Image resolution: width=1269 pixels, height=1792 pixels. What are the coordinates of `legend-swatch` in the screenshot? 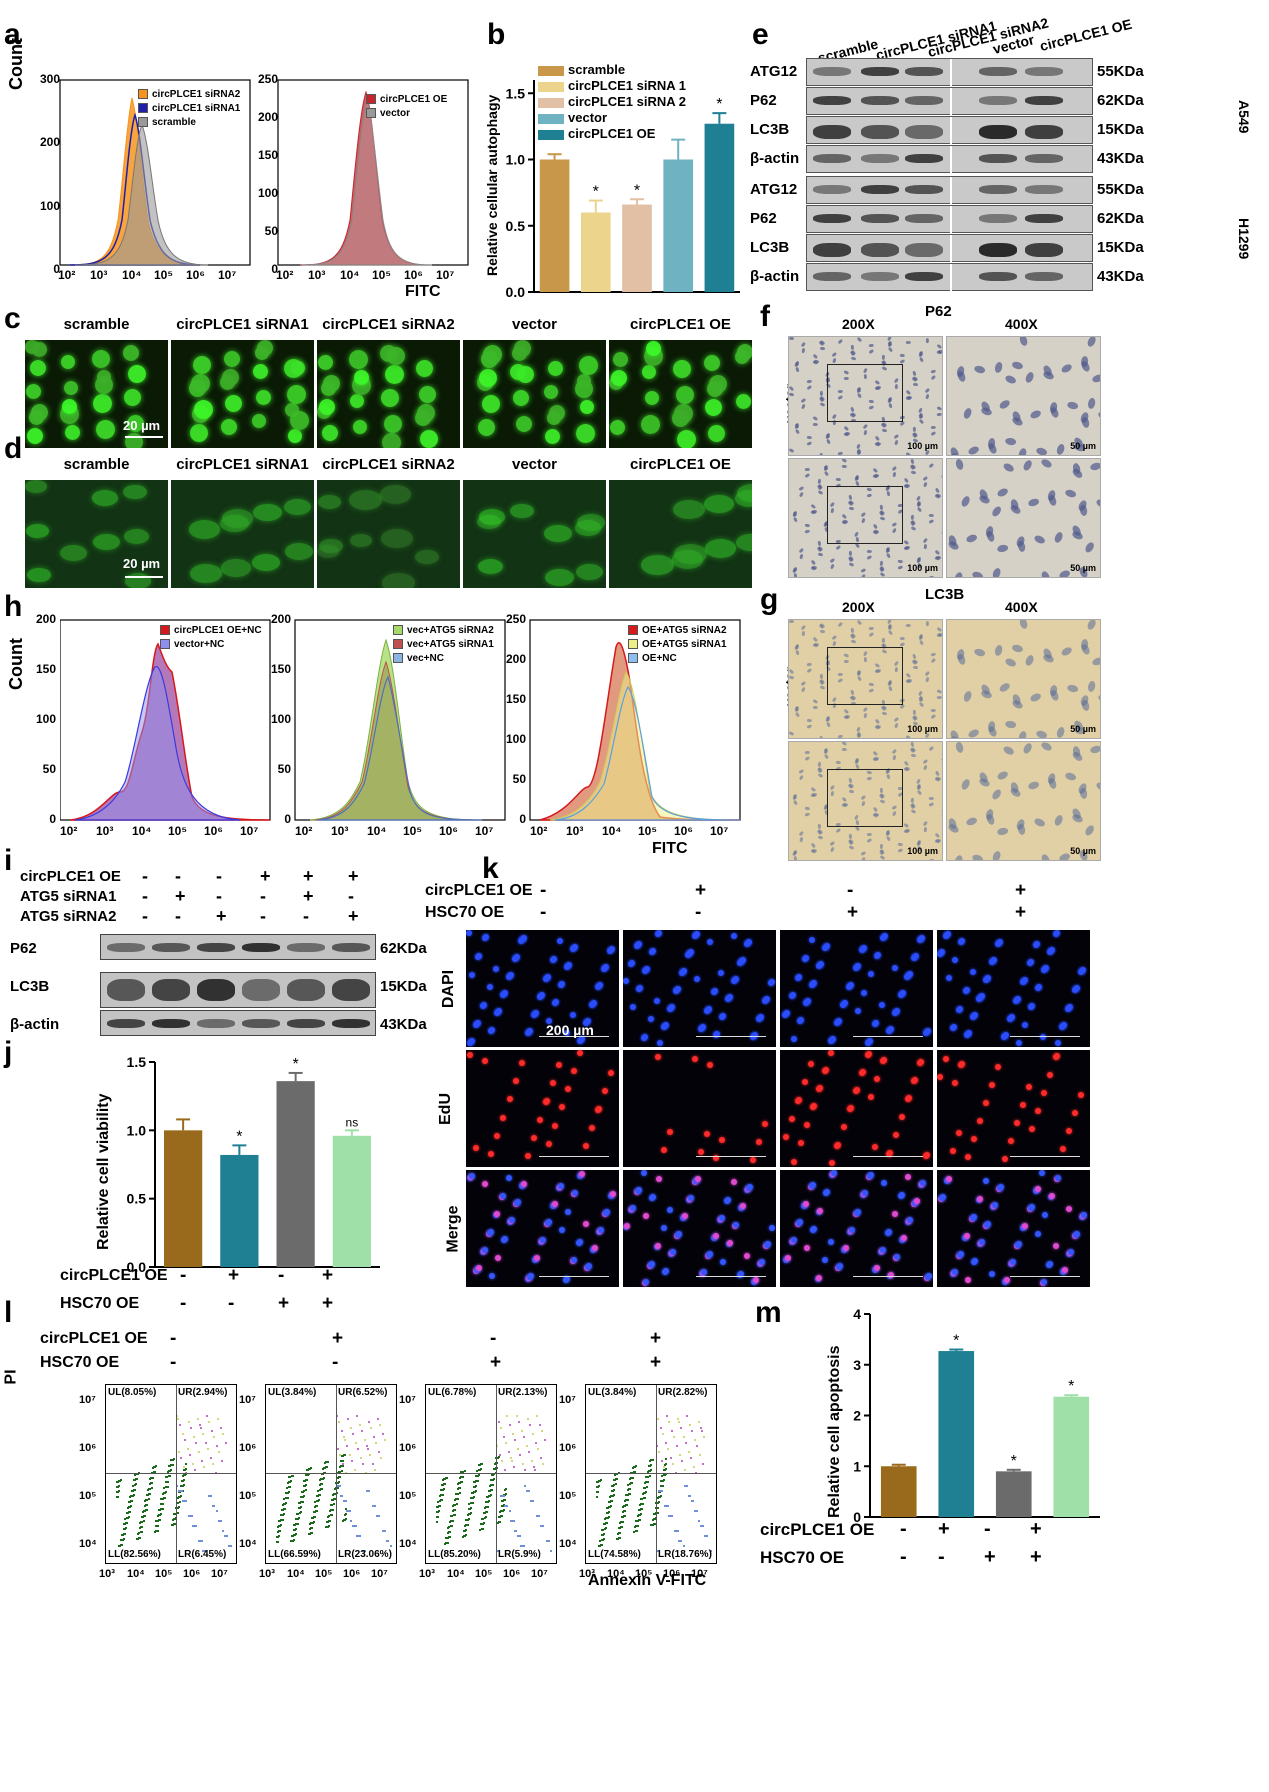 It's located at (551, 86).